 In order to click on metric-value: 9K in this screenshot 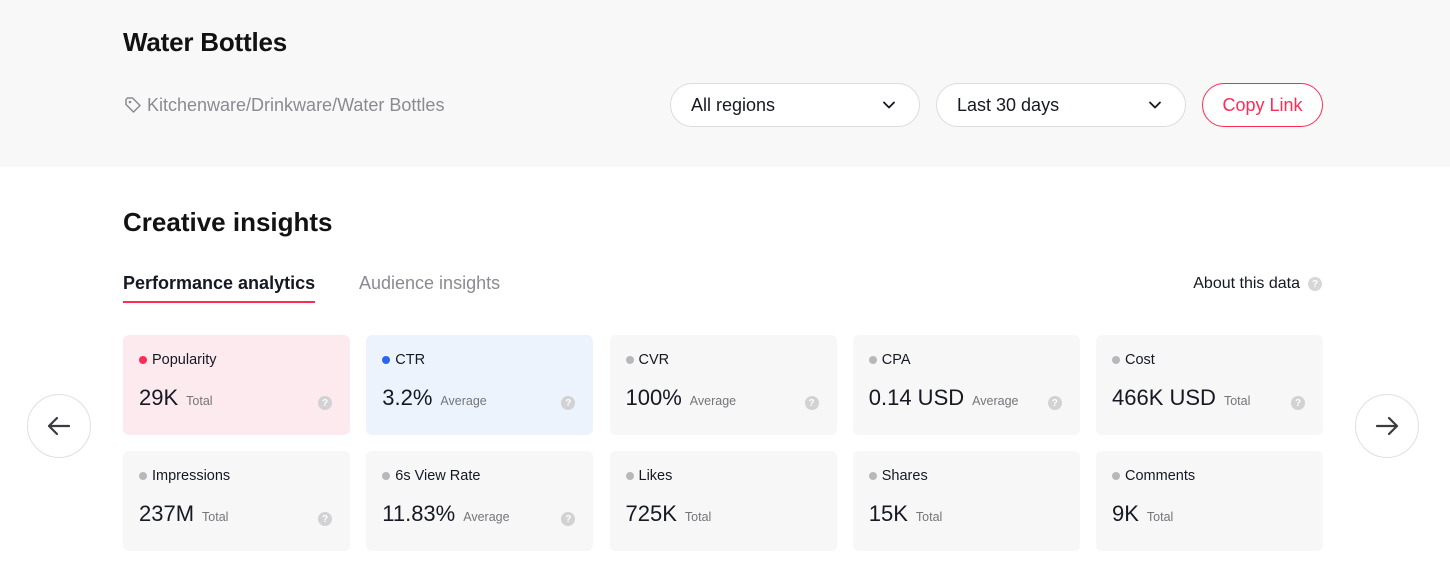, I will do `click(1125, 513)`.